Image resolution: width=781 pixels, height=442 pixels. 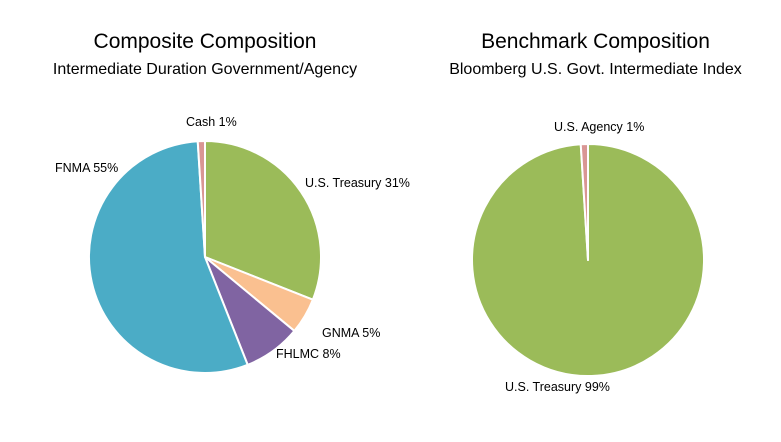 I want to click on slice-label-cash: Cash 1%, so click(x=211, y=122).